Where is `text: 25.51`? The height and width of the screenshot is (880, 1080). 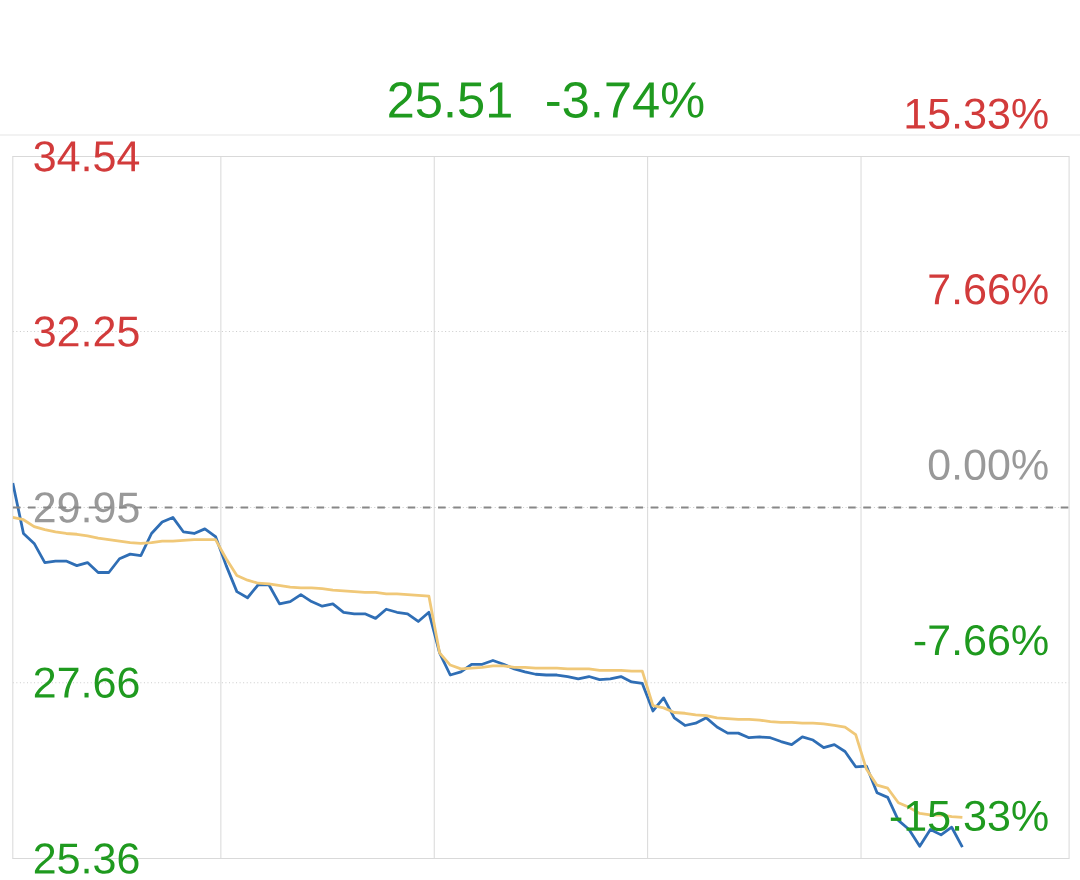
text: 25.51 is located at coordinates (450, 100).